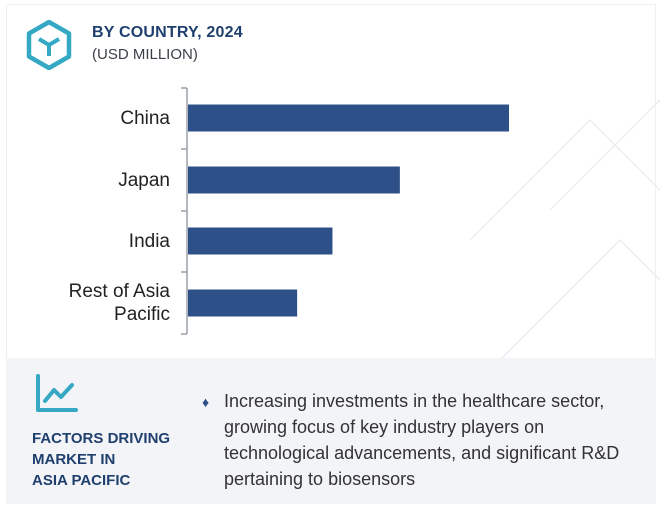 This screenshot has height=510, width=661. Describe the element at coordinates (144, 180) in the screenshot. I see `category-label: Japan` at that location.